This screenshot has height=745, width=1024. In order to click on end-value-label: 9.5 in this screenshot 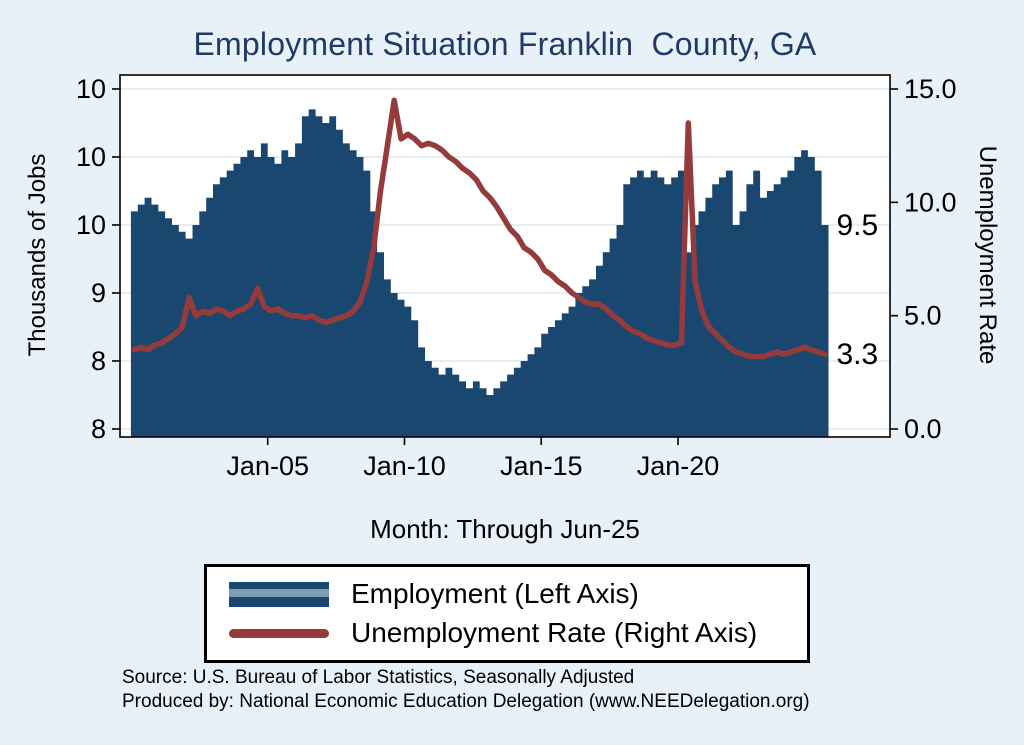, I will do `click(857, 225)`.